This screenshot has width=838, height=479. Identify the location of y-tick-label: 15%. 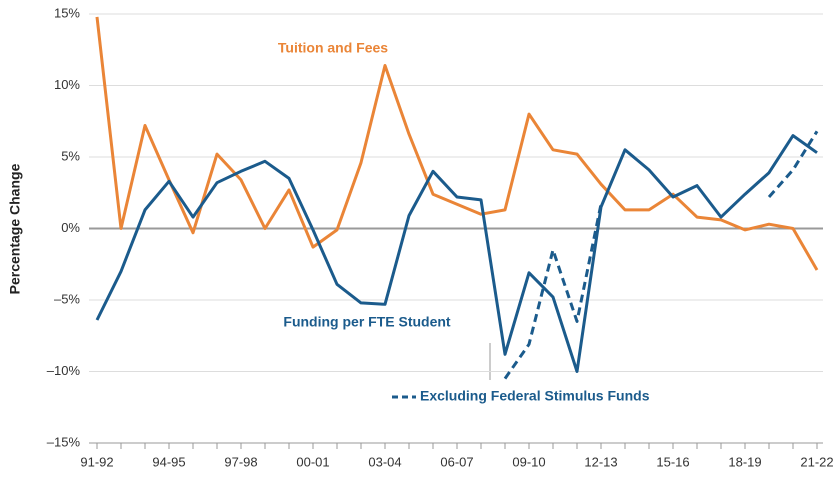
(67, 12).